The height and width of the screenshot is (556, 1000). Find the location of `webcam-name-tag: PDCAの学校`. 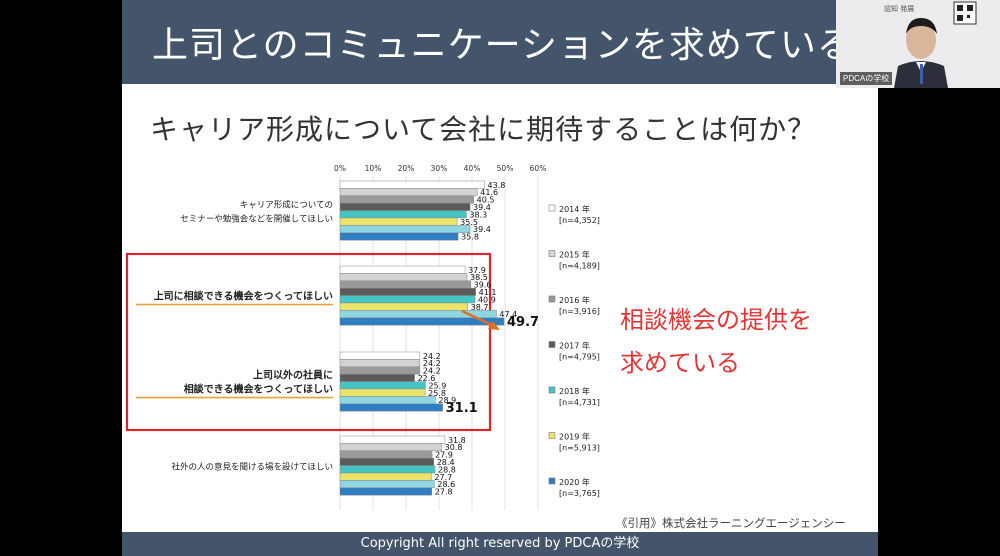

webcam-name-tag: PDCAの学校 is located at coordinates (866, 78).